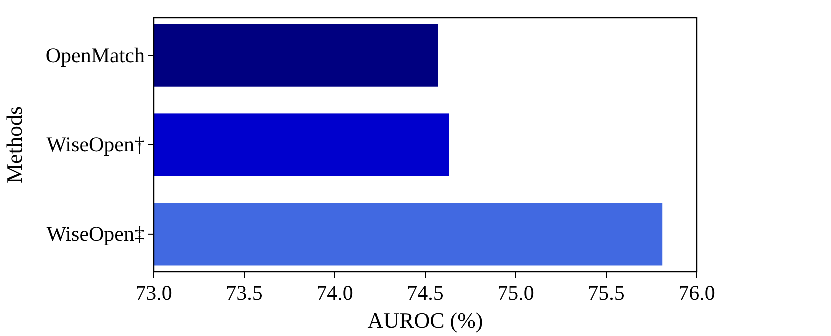  What do you see at coordinates (697, 292) in the screenshot?
I see `x-tick-label: 76.0` at bounding box center [697, 292].